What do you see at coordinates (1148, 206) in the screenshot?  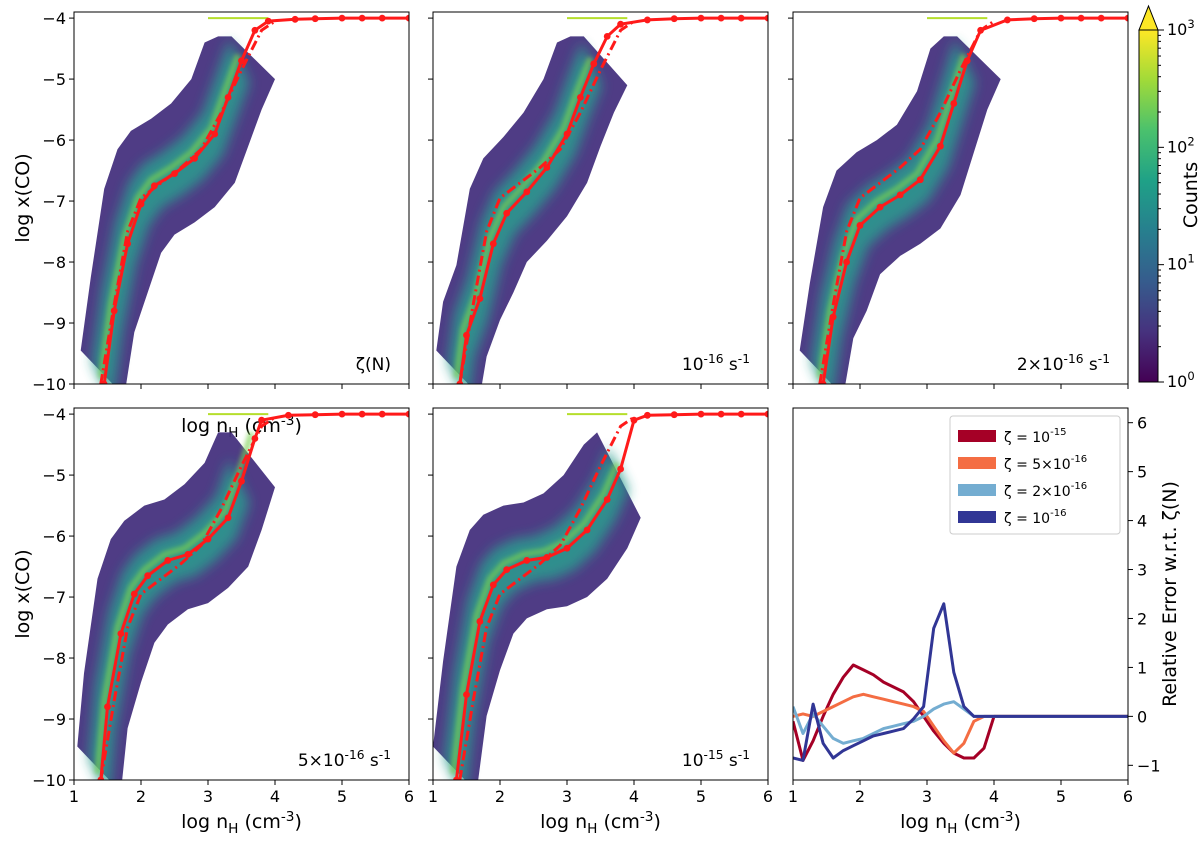 I see `colorbar-gradient` at bounding box center [1148, 206].